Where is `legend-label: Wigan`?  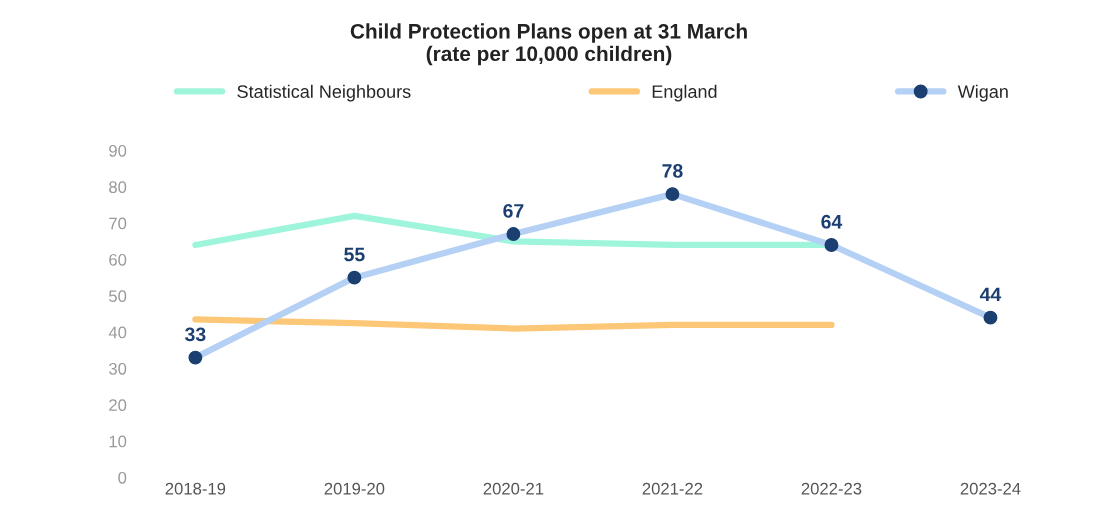 legend-label: Wigan is located at coordinates (982, 93).